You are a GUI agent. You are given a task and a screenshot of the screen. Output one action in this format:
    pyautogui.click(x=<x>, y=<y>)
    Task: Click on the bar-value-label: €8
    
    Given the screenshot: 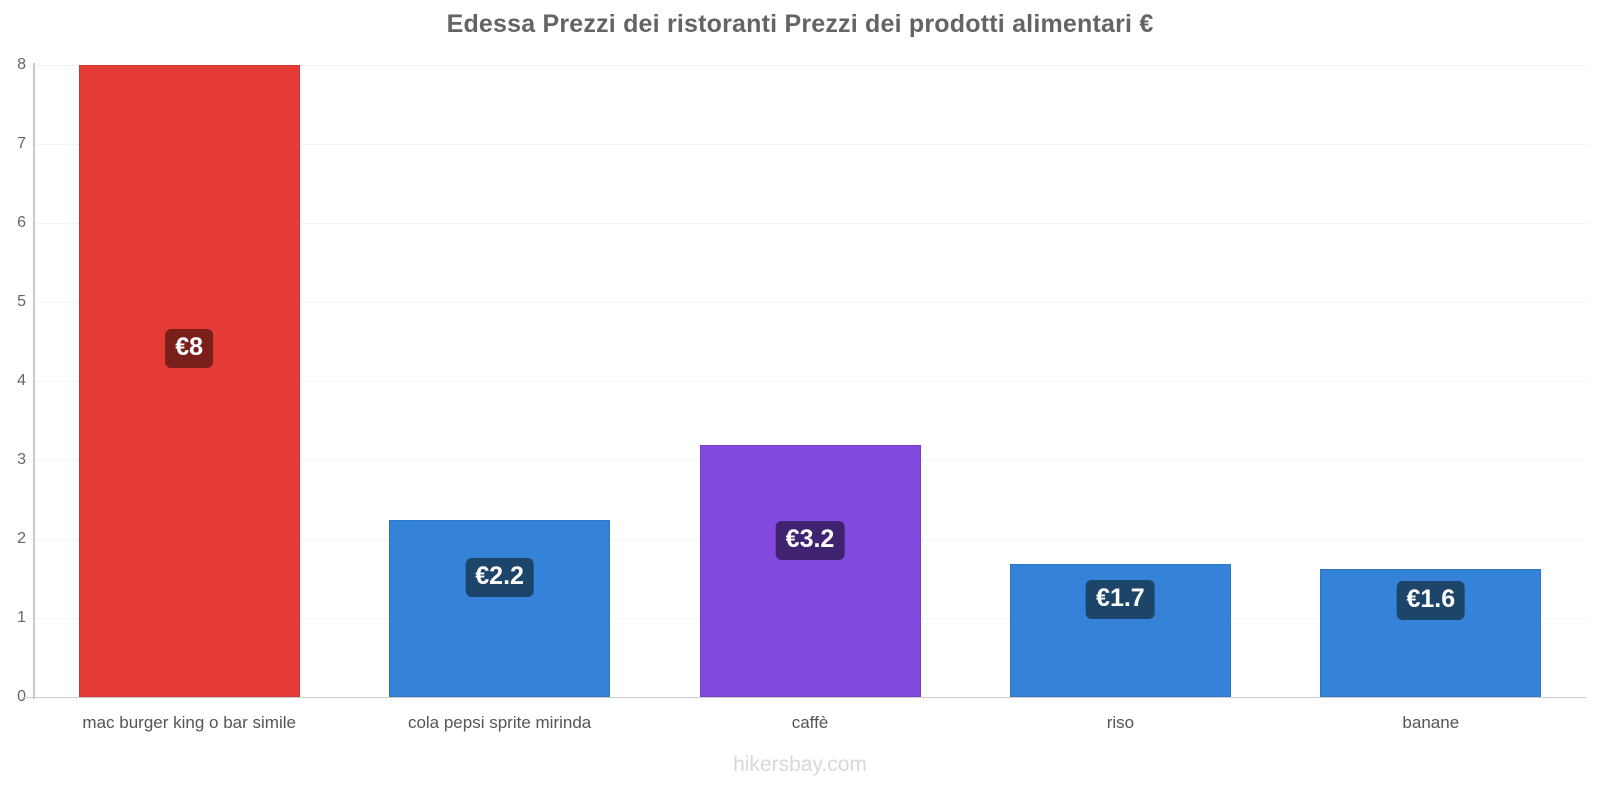 What is the action you would take?
    pyautogui.click(x=189, y=348)
    